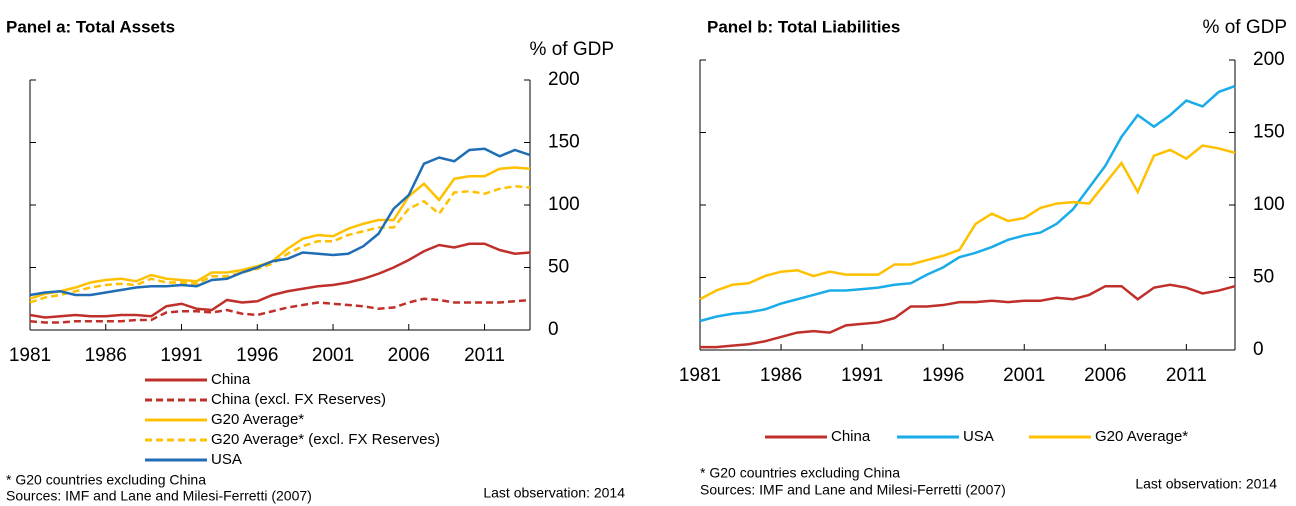 Image resolution: width=1296 pixels, height=506 pixels. Describe the element at coordinates (90, 26) in the screenshot. I see `chart-title: Panel a: Total Assets` at that location.